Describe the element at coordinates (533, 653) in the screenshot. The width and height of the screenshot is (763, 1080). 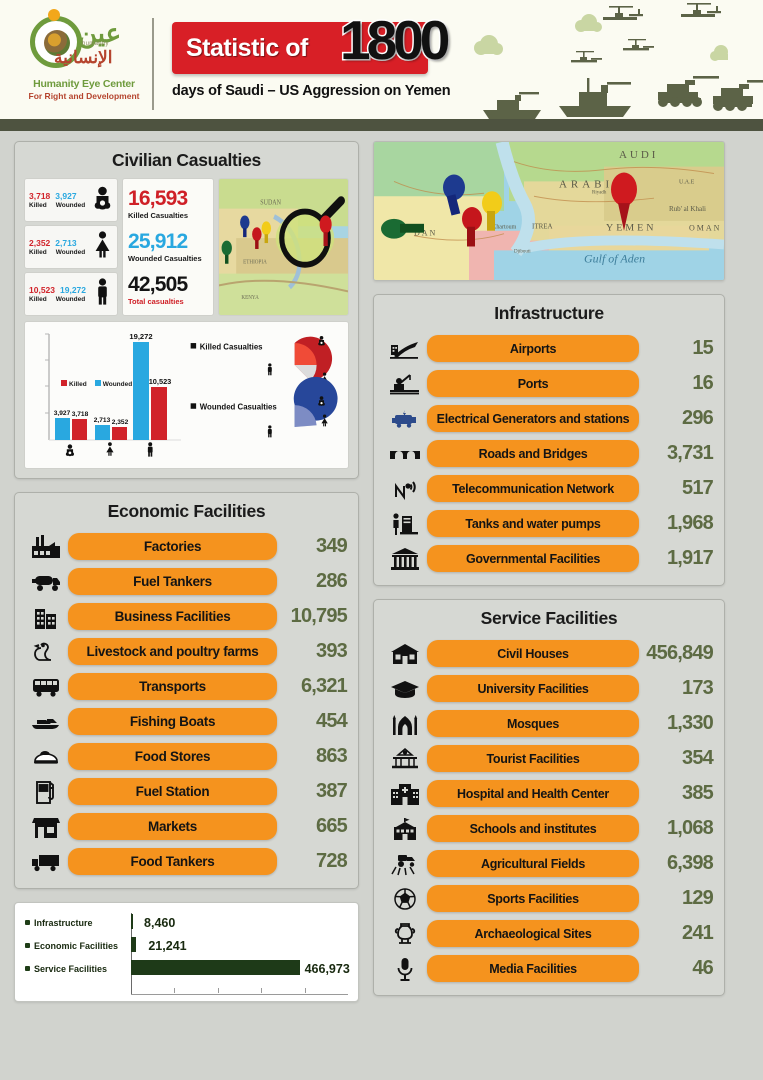
I see `stat-label-bar: Civil Houses` at that location.